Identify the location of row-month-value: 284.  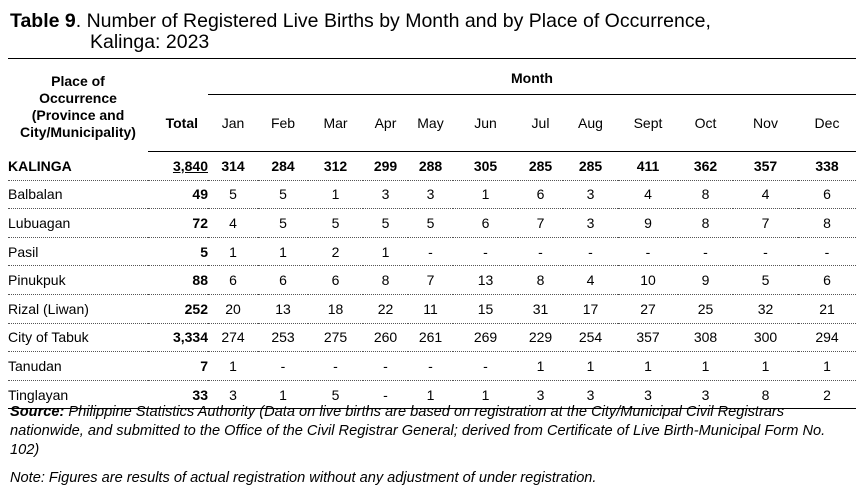
(283, 166).